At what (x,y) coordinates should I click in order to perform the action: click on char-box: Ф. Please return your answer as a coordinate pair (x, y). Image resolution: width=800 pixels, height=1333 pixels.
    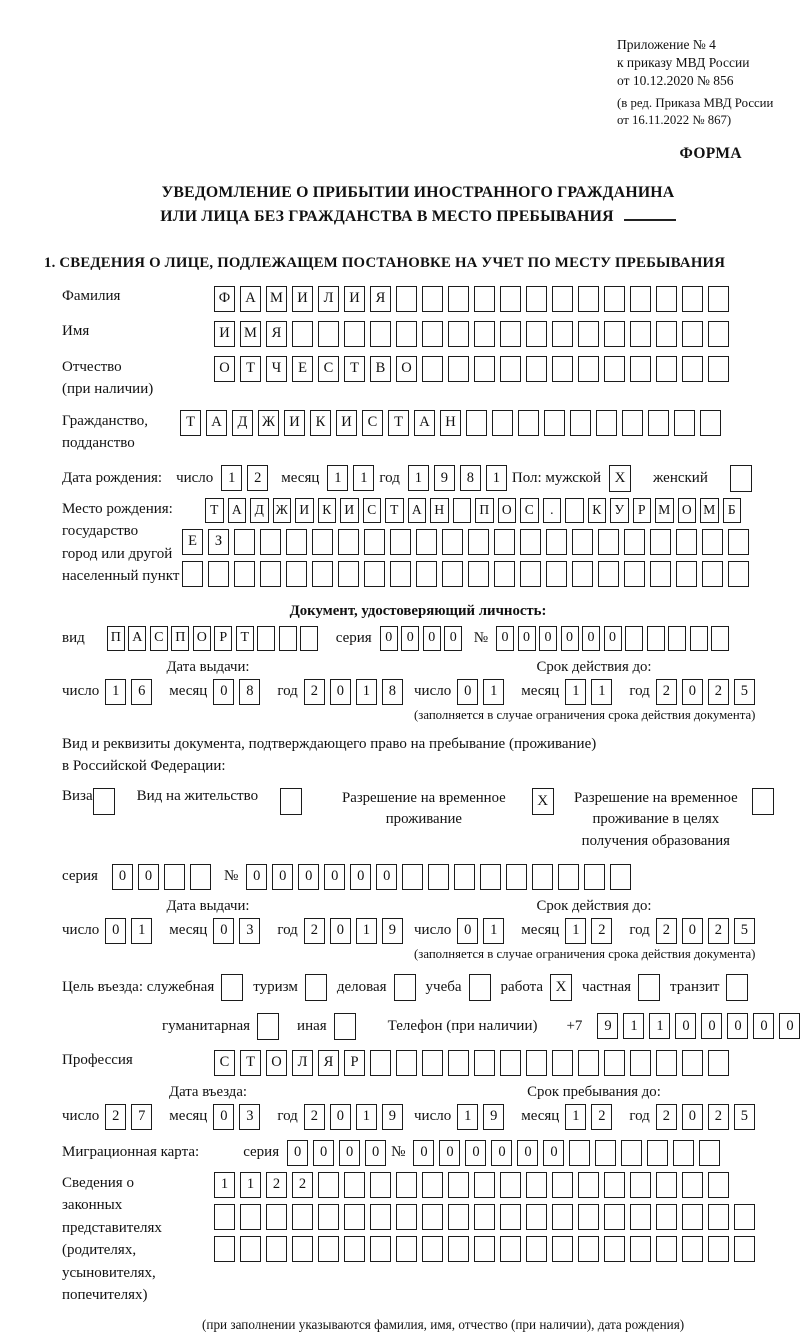
    Looking at the image, I should click on (224, 298).